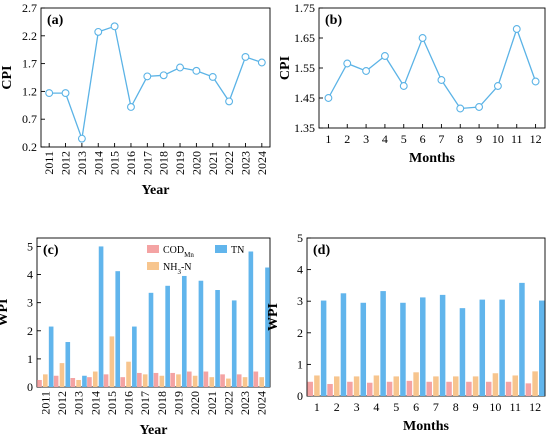 The image size is (550, 443). Describe the element at coordinates (7, 77) in the screenshot. I see `y-axis-title: CPI` at that location.